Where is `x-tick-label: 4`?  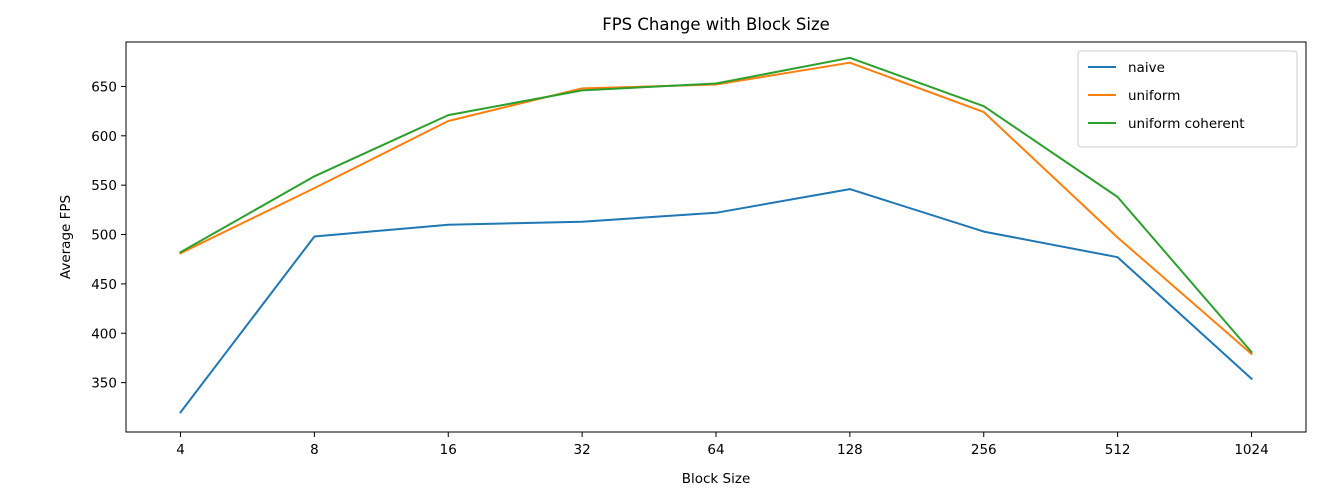 x-tick-label: 4 is located at coordinates (180, 450).